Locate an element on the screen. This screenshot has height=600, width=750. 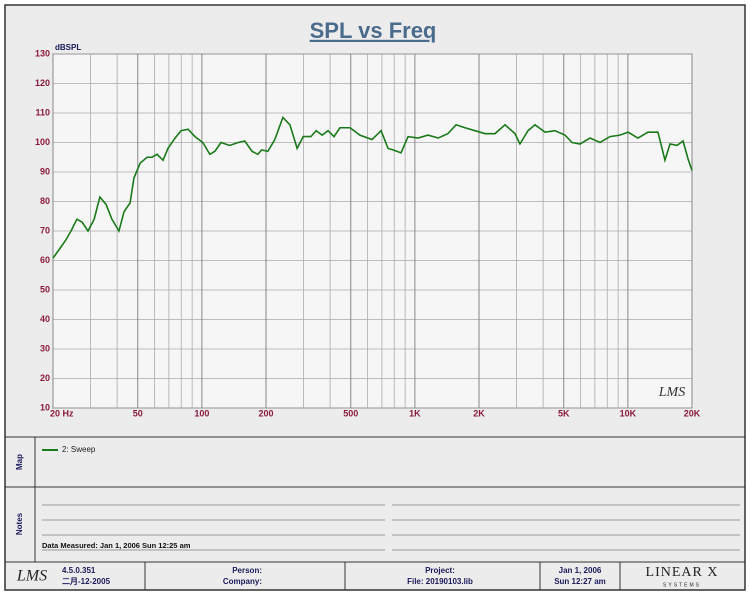
x-tick-label: 100 is located at coordinates (201, 413).